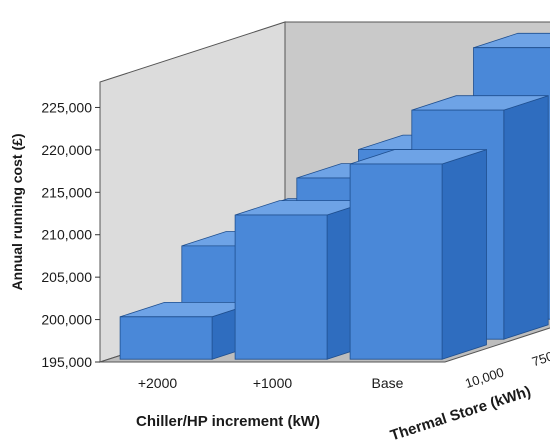 The height and width of the screenshot is (448, 550). I want to click on x-axis-label: Chiller/HP increment (kW), so click(228, 421).